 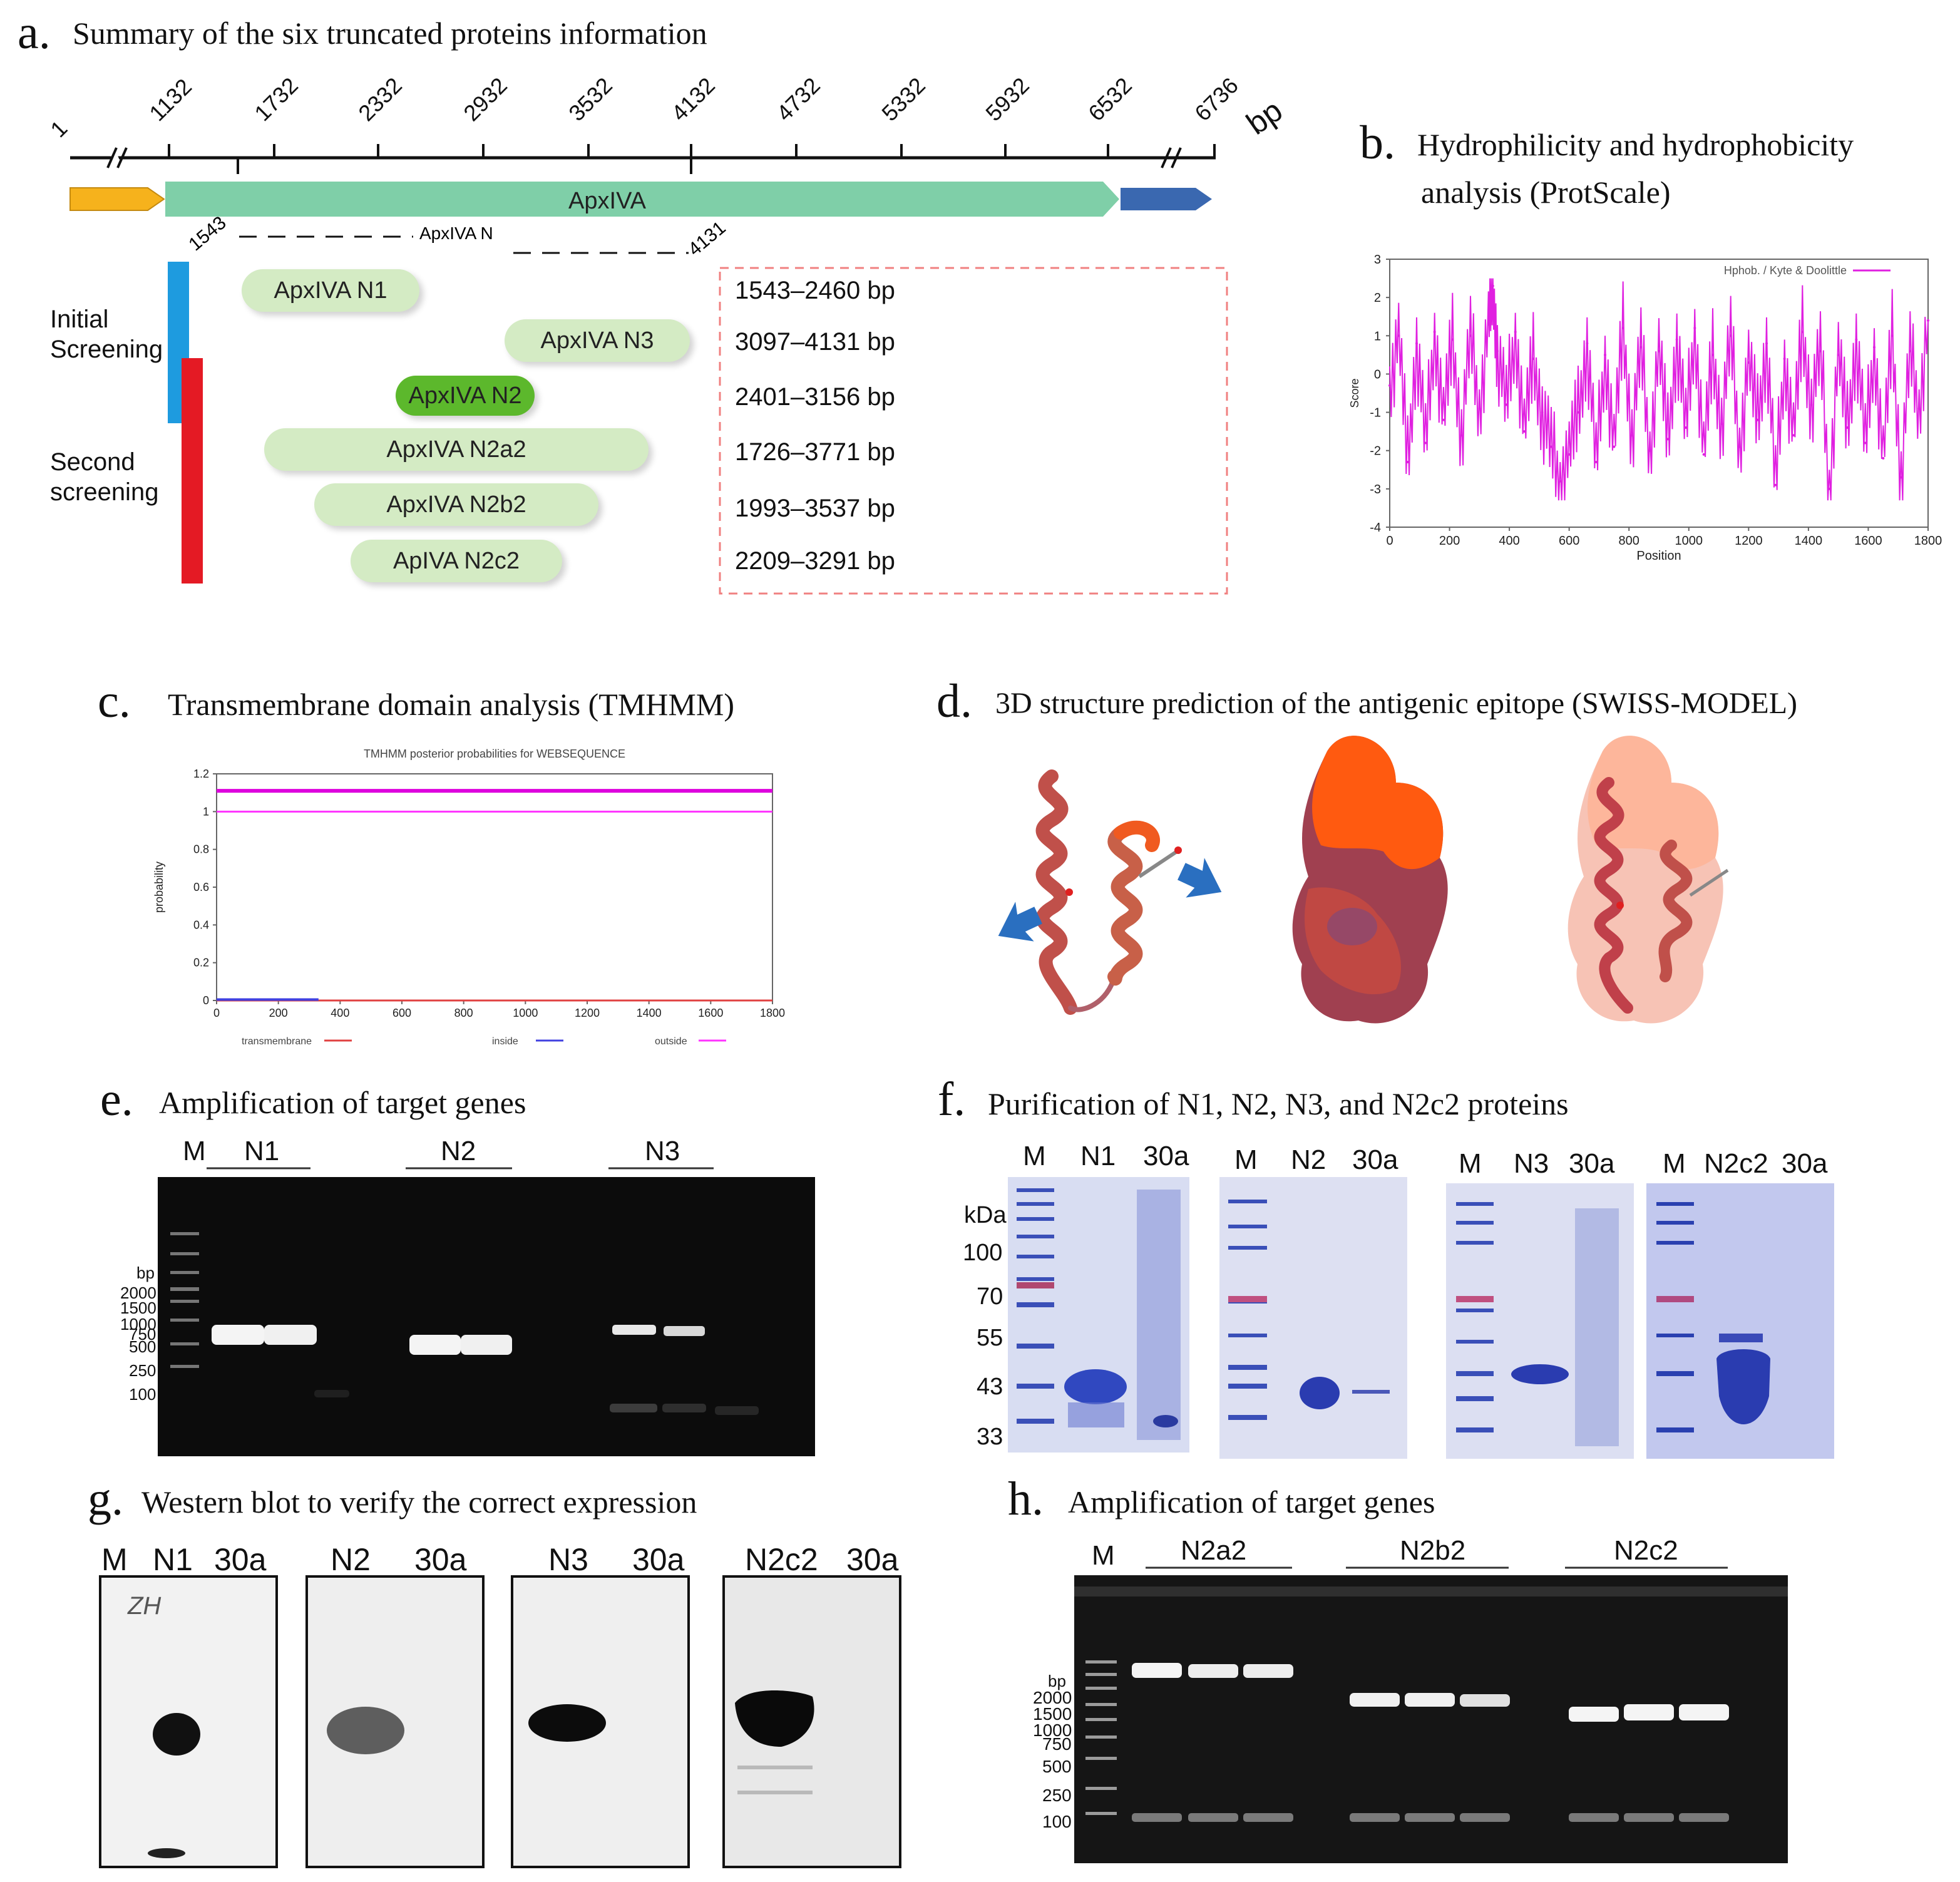 I want to click on y-tick-label: 2, so click(x=1377, y=298).